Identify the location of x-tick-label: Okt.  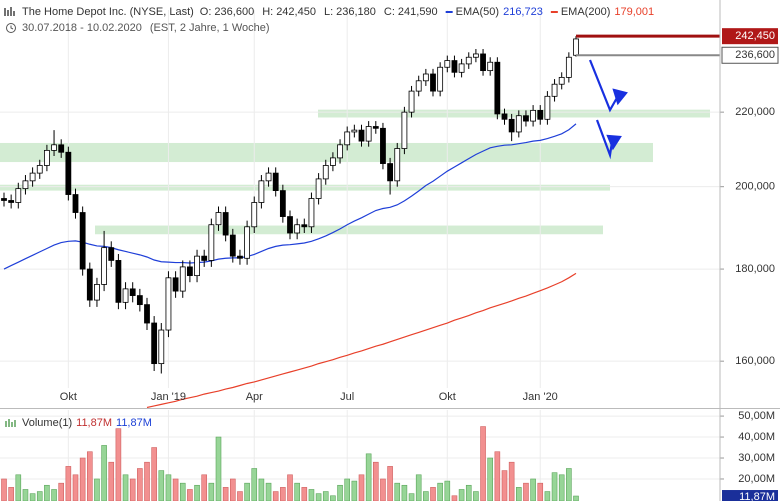
(447, 397).